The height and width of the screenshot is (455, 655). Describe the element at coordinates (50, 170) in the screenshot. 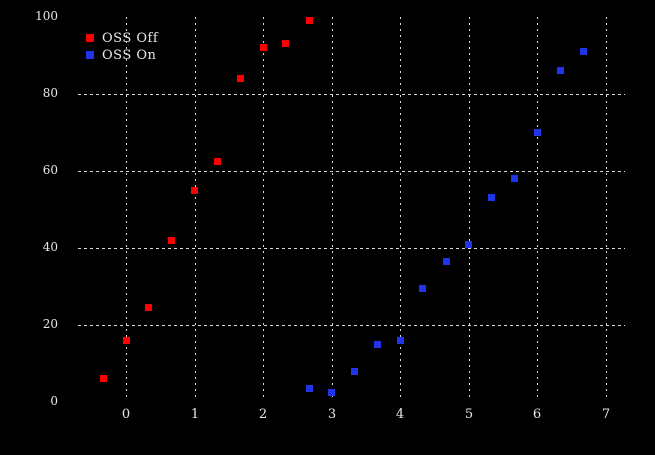

I see `y-tick-label-60: 60` at that location.